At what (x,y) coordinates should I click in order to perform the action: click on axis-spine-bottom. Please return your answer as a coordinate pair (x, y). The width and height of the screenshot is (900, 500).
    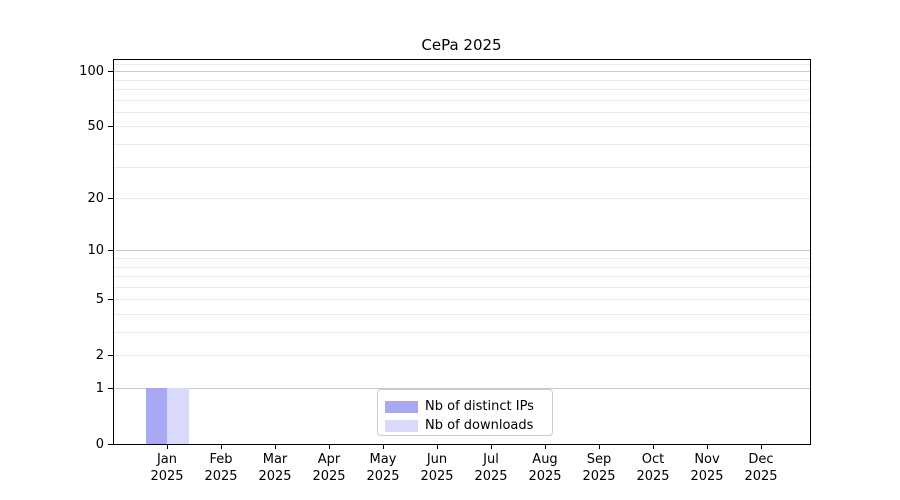
    Looking at the image, I should click on (462, 444).